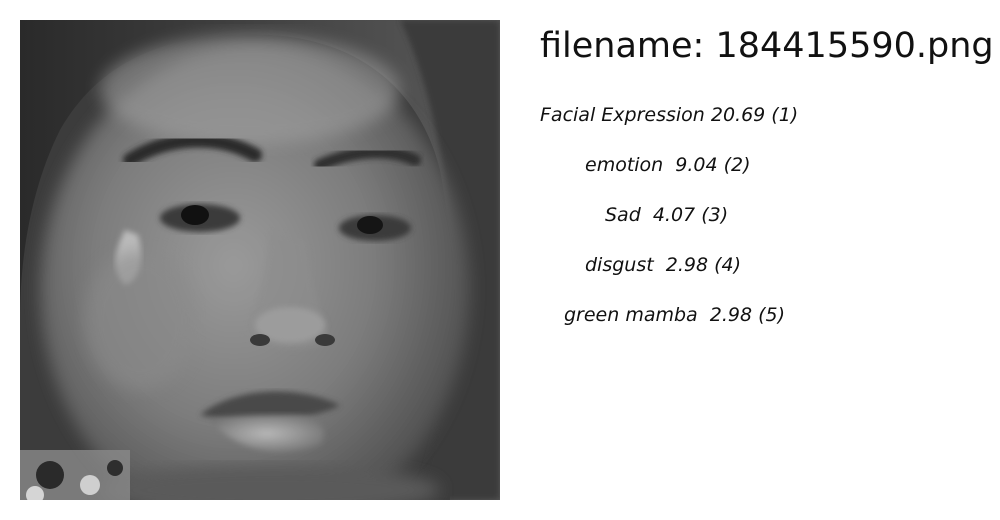 The height and width of the screenshot is (520, 1000). Describe the element at coordinates (667, 215) in the screenshot. I see `prediction-item-3: Sad 4.07 (3)` at that location.